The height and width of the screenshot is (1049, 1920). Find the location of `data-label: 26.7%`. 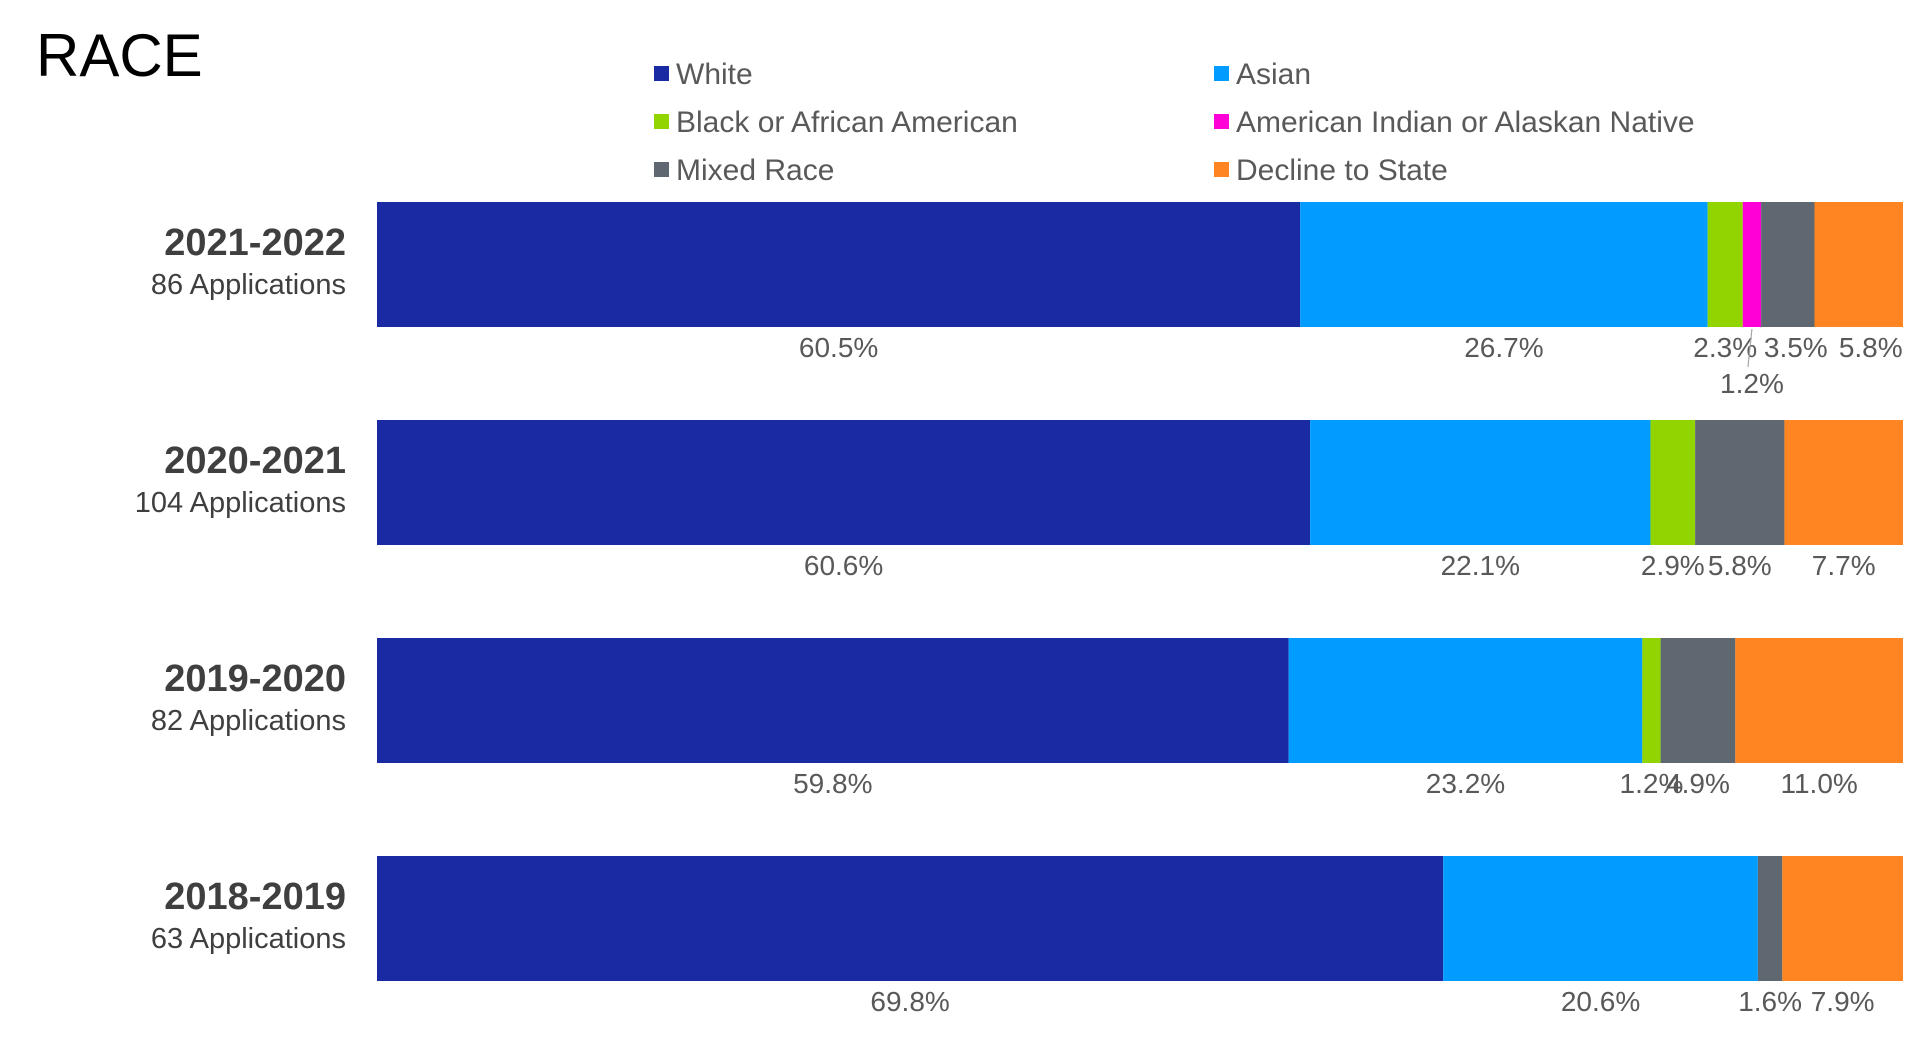

data-label: 26.7% is located at coordinates (1503, 347).